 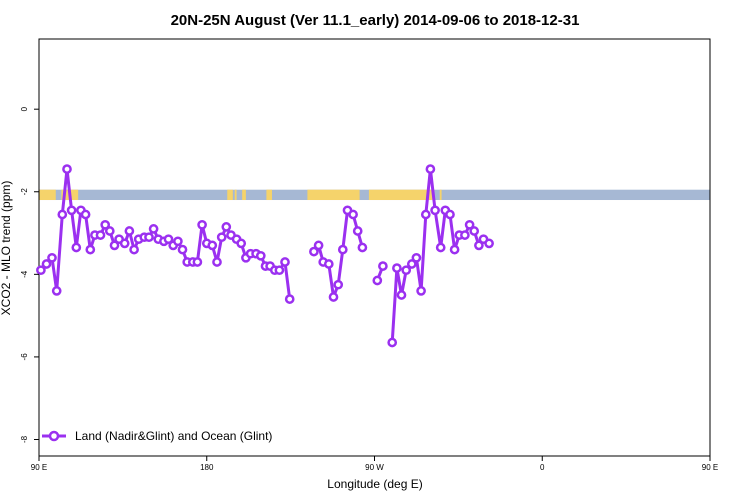 I want to click on legend-marker-swatch, so click(x=54, y=436).